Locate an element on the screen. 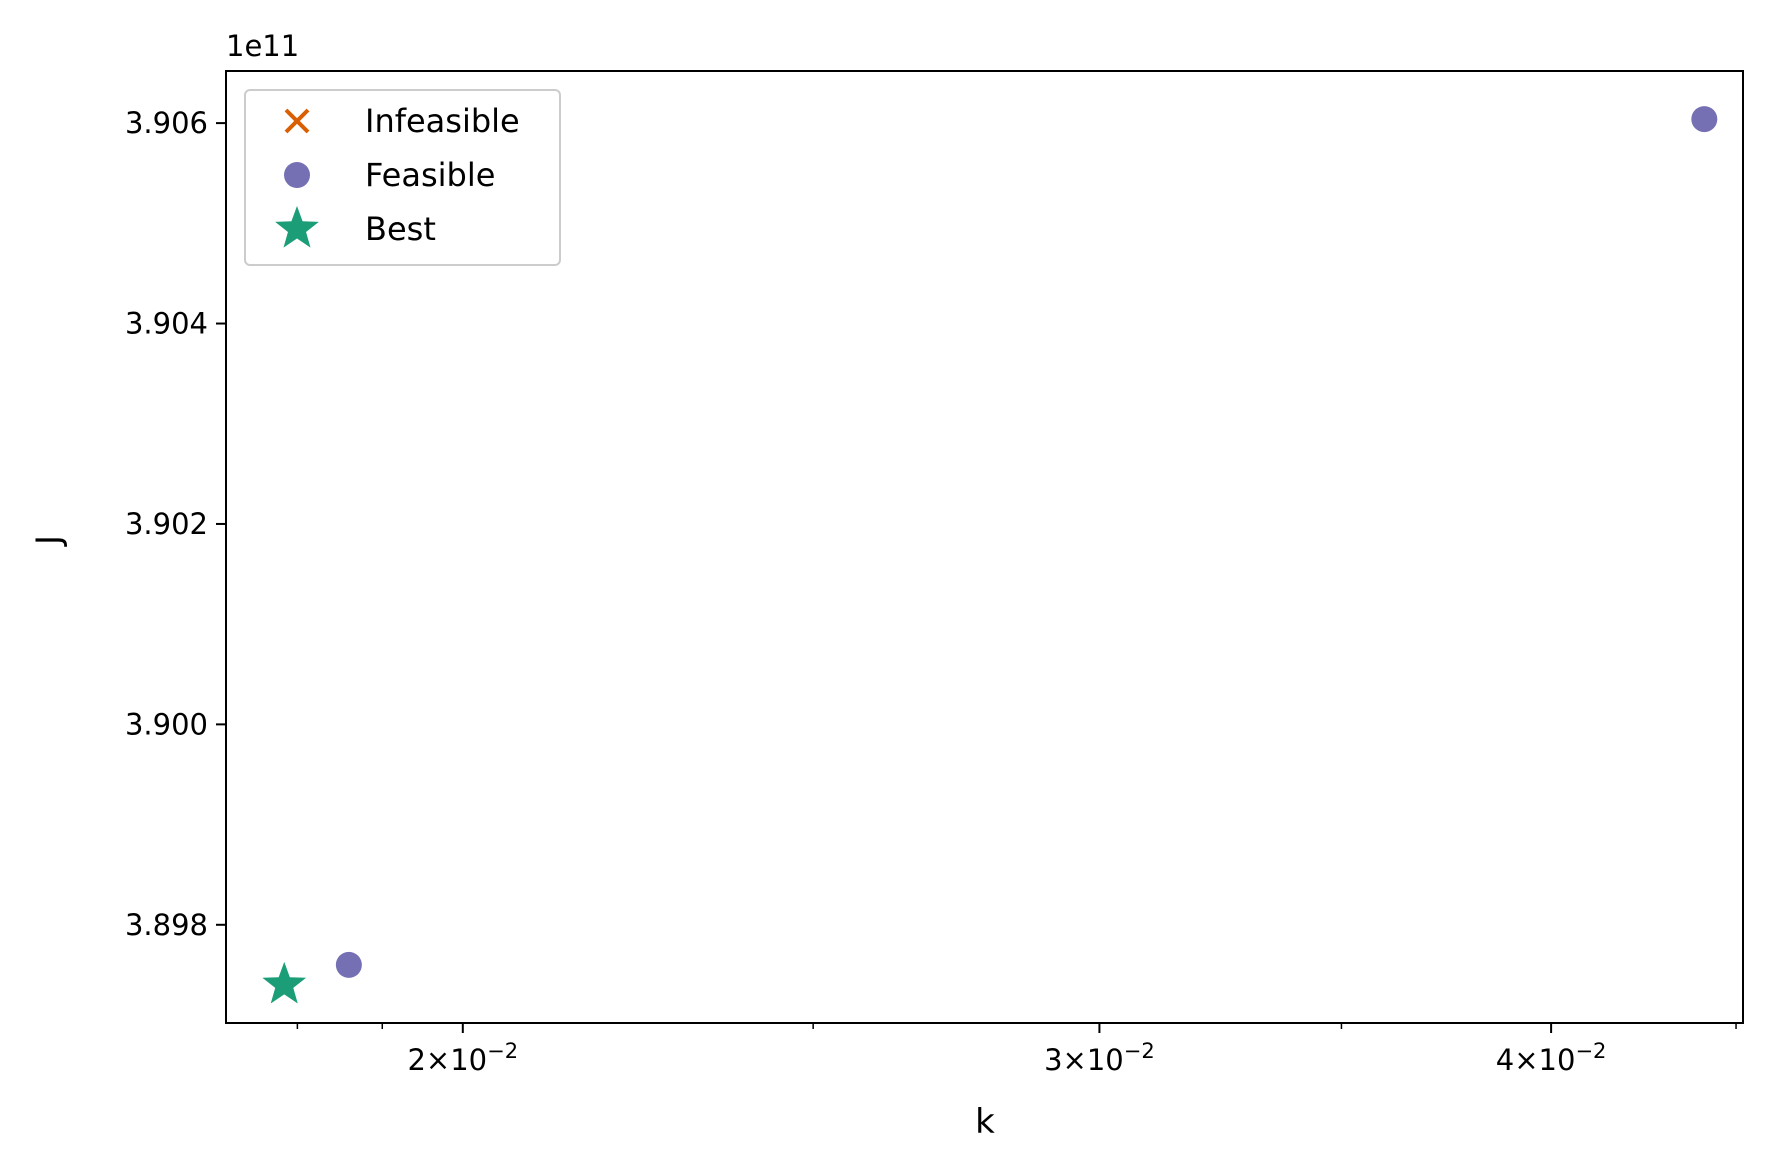  legend-label-feasible: Feasible is located at coordinates (430, 175).